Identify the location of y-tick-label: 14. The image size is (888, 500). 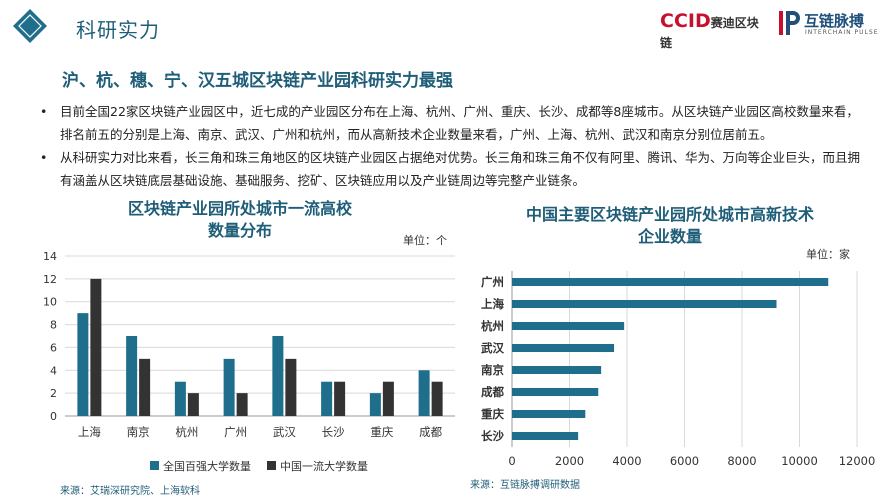
(50, 256).